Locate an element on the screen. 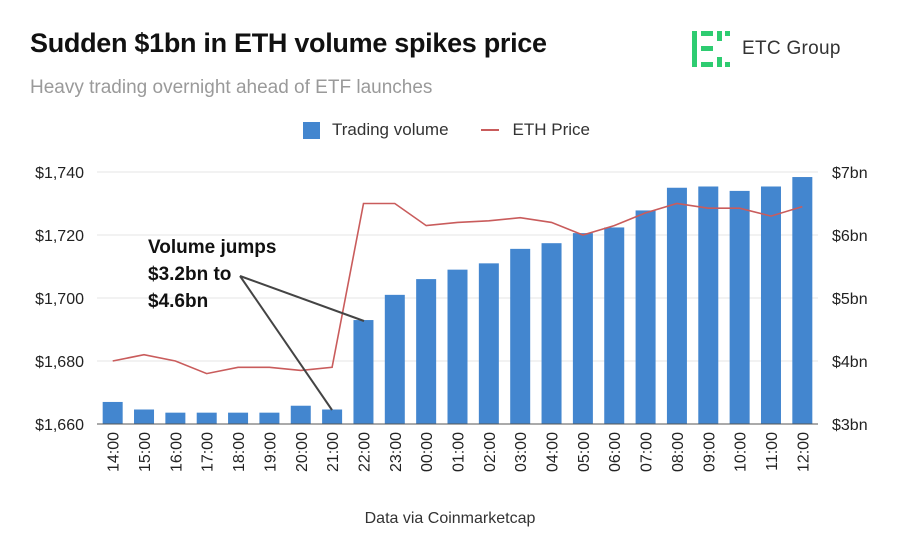 The image size is (900, 557). legend-swatch-volume is located at coordinates (311, 130).